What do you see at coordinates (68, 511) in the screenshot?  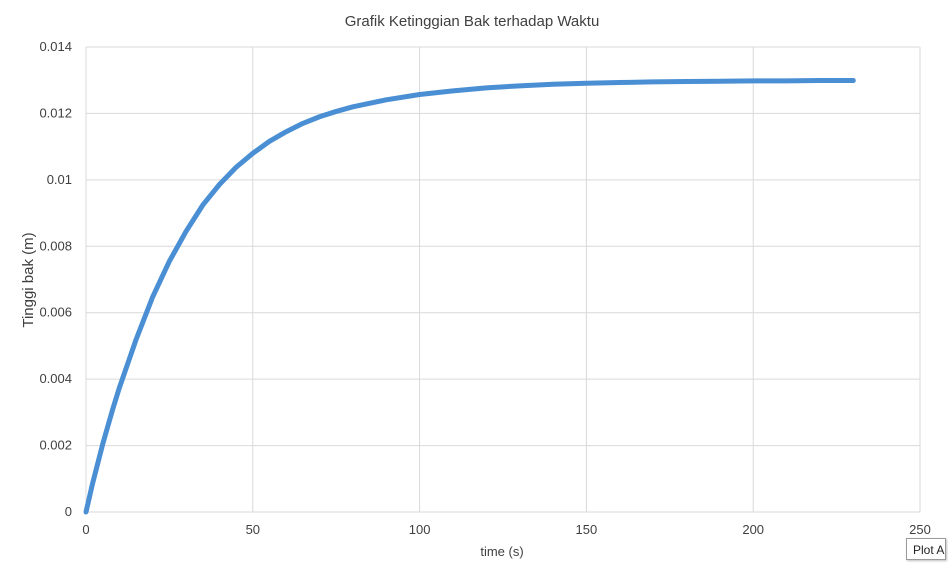 I see `y-tick-label: 0` at bounding box center [68, 511].